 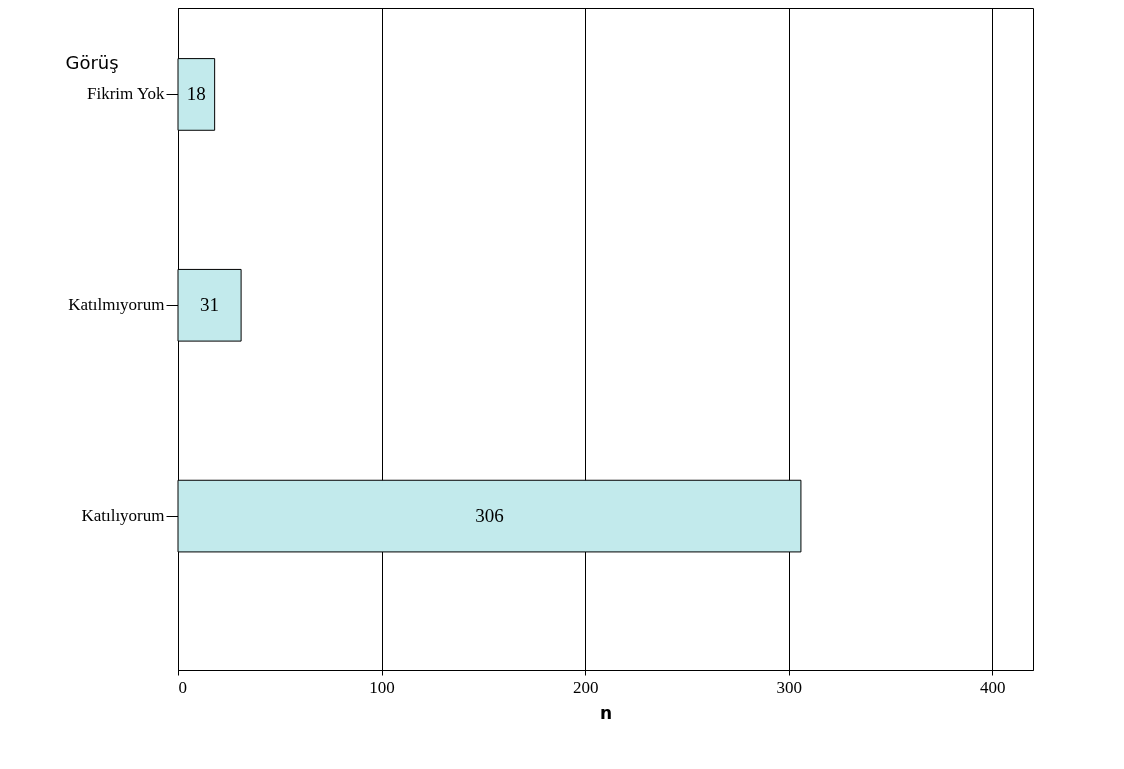 I want to click on x-tick-label: 200, so click(x=585, y=687).